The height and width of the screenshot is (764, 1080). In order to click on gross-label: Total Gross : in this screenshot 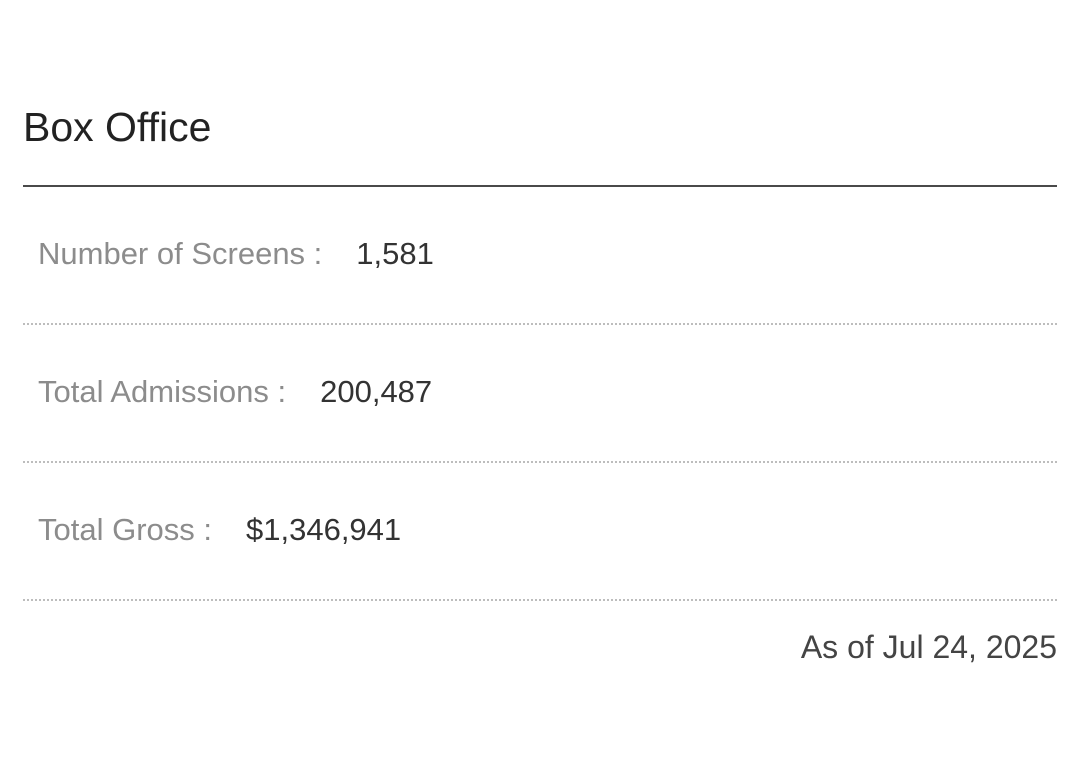, I will do `click(125, 529)`.